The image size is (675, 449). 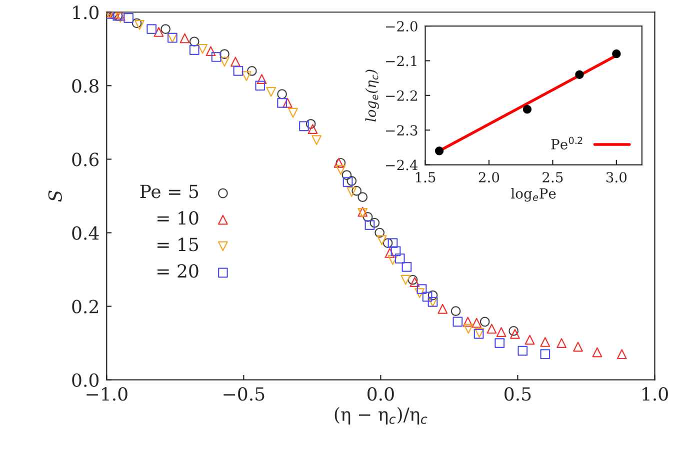 What do you see at coordinates (107, 394) in the screenshot?
I see `x-tick-label: −1.0` at bounding box center [107, 394].